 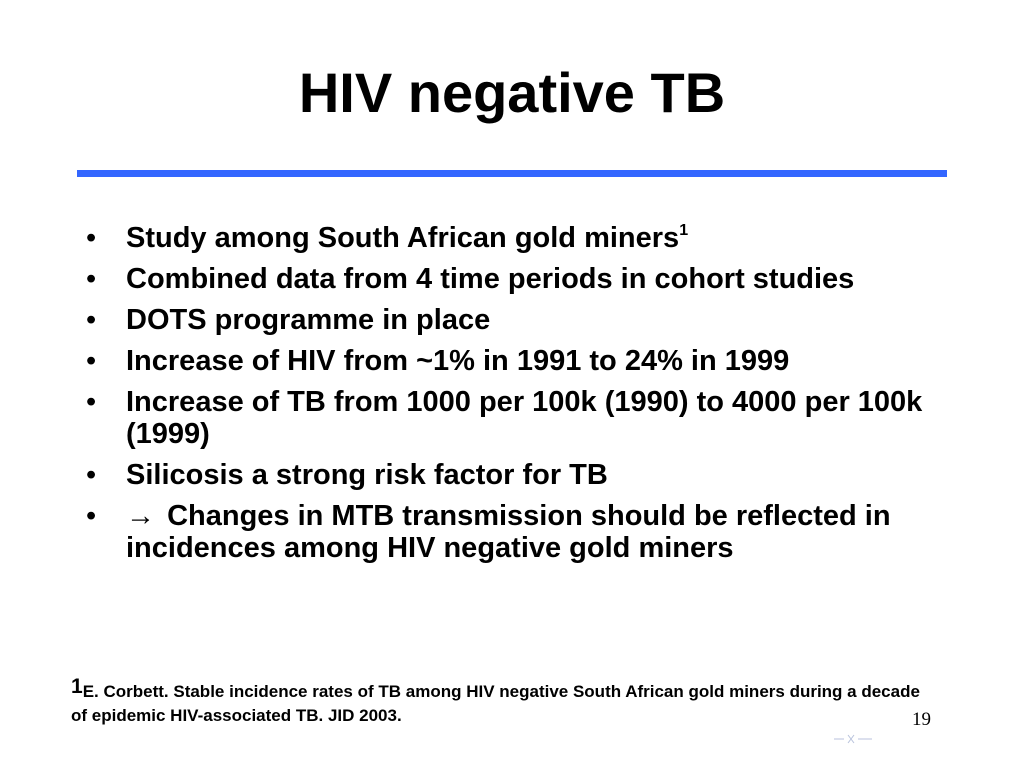 I want to click on bullet-item: • Silicosis a strong risk factor for TB, so click(x=514, y=475).